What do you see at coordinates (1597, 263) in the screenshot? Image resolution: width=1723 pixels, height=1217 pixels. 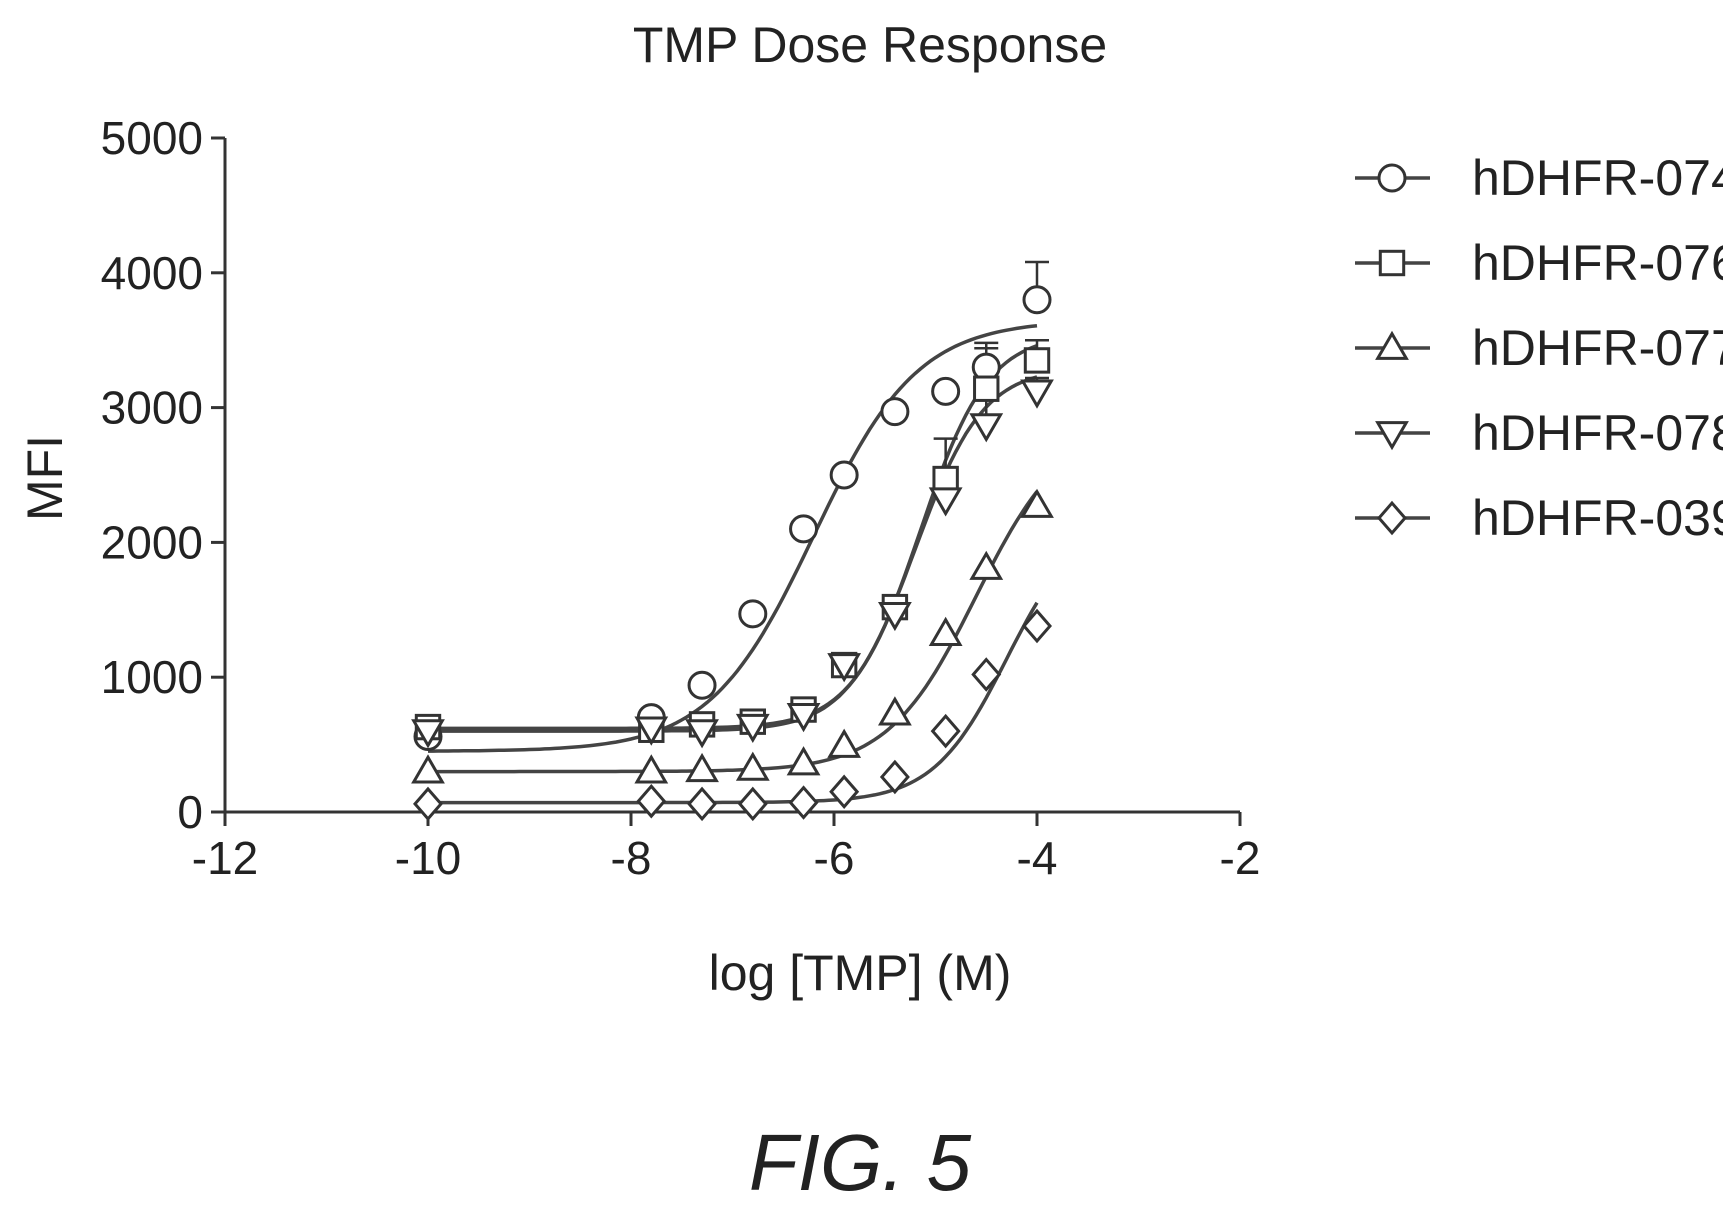 I see `legend-label: hDHFR-076` at bounding box center [1597, 263].